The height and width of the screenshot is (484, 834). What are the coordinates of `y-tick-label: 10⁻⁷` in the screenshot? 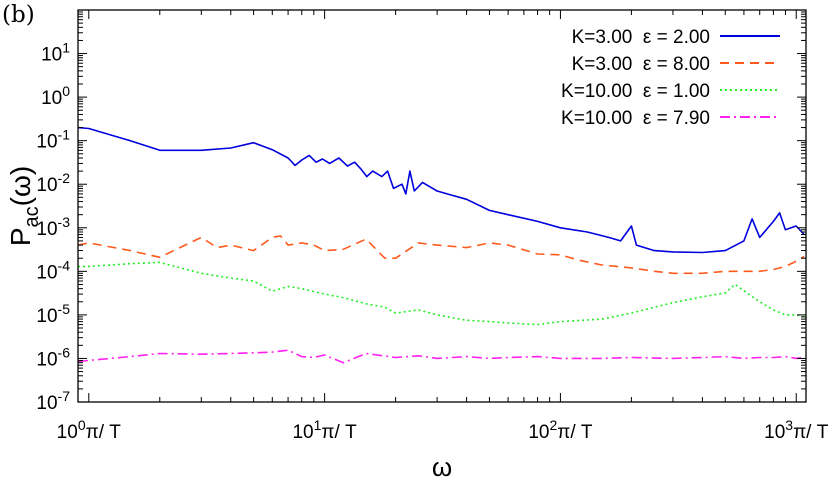 It's located at (53, 401).